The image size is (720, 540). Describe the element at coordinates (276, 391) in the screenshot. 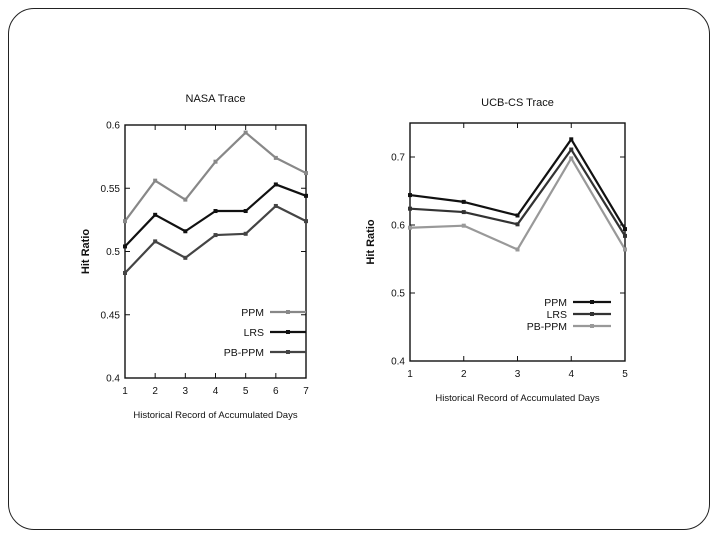

I see `x-tick-label: 6` at that location.